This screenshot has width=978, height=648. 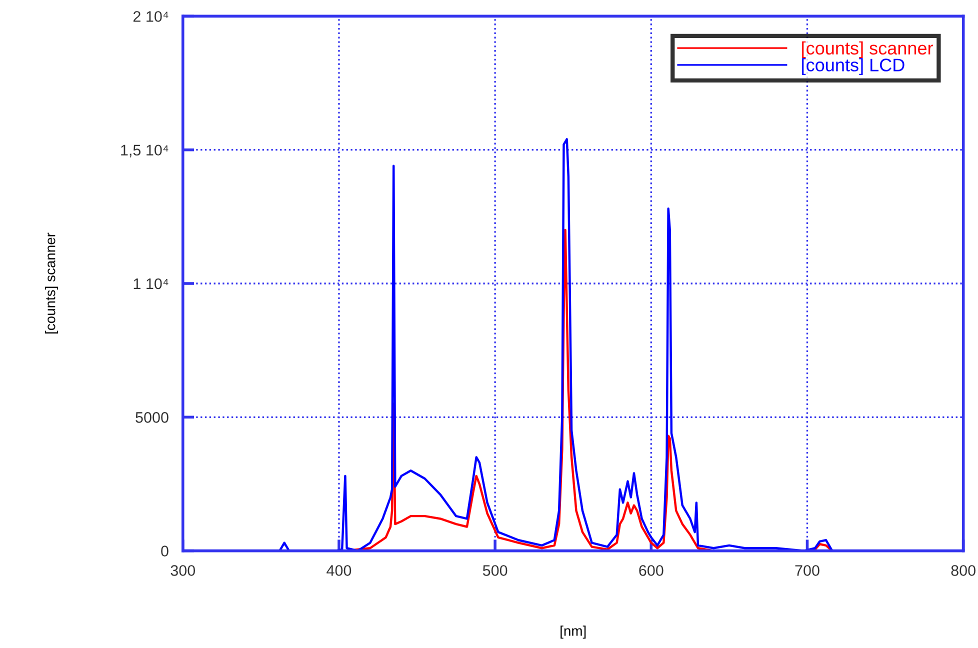 What do you see at coordinates (339, 570) in the screenshot?
I see `x-tick-label: 400` at bounding box center [339, 570].